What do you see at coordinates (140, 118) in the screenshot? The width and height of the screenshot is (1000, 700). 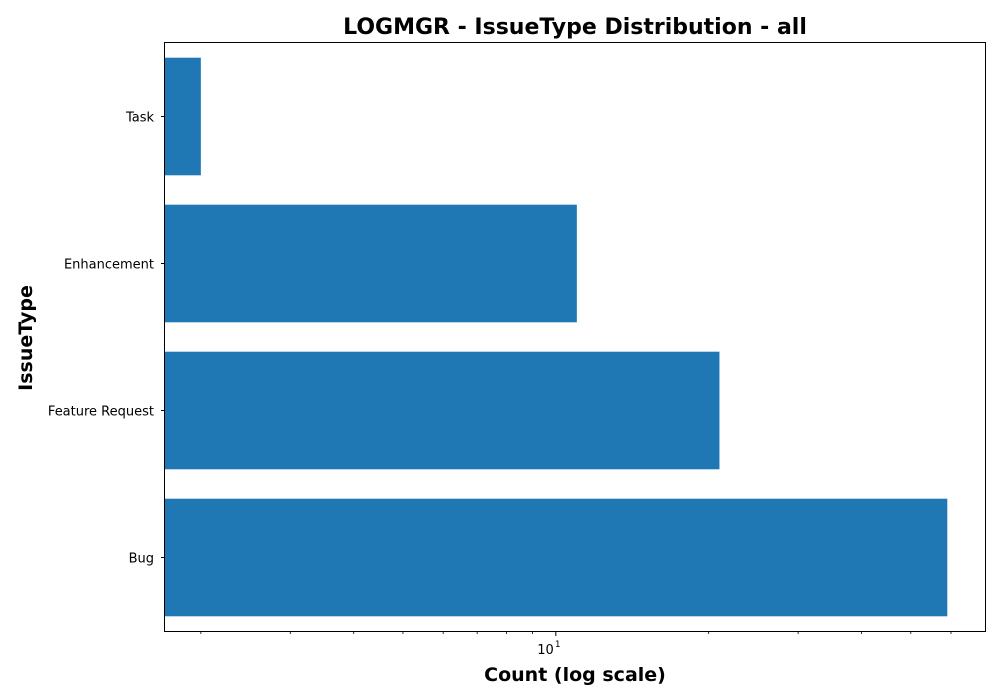 I see `y-tick-label: Task` at bounding box center [140, 118].